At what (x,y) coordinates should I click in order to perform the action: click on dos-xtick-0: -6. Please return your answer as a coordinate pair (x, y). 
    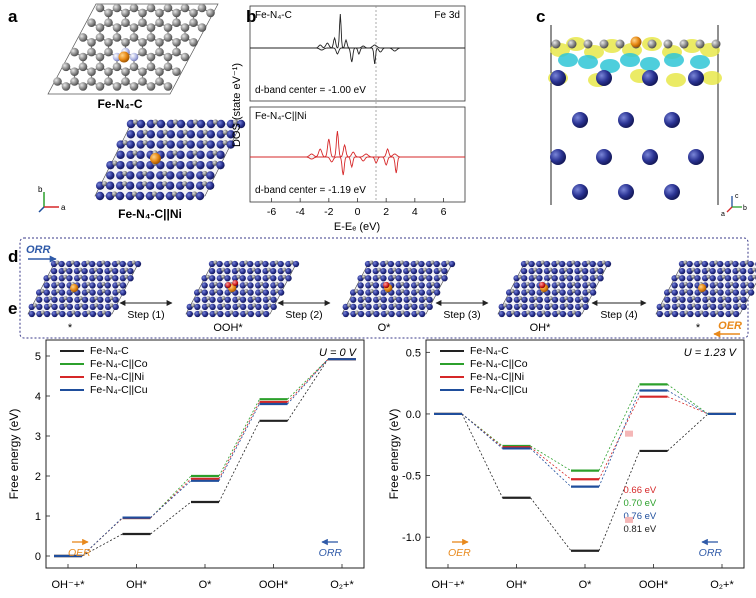
    Looking at the image, I should click on (271, 212).